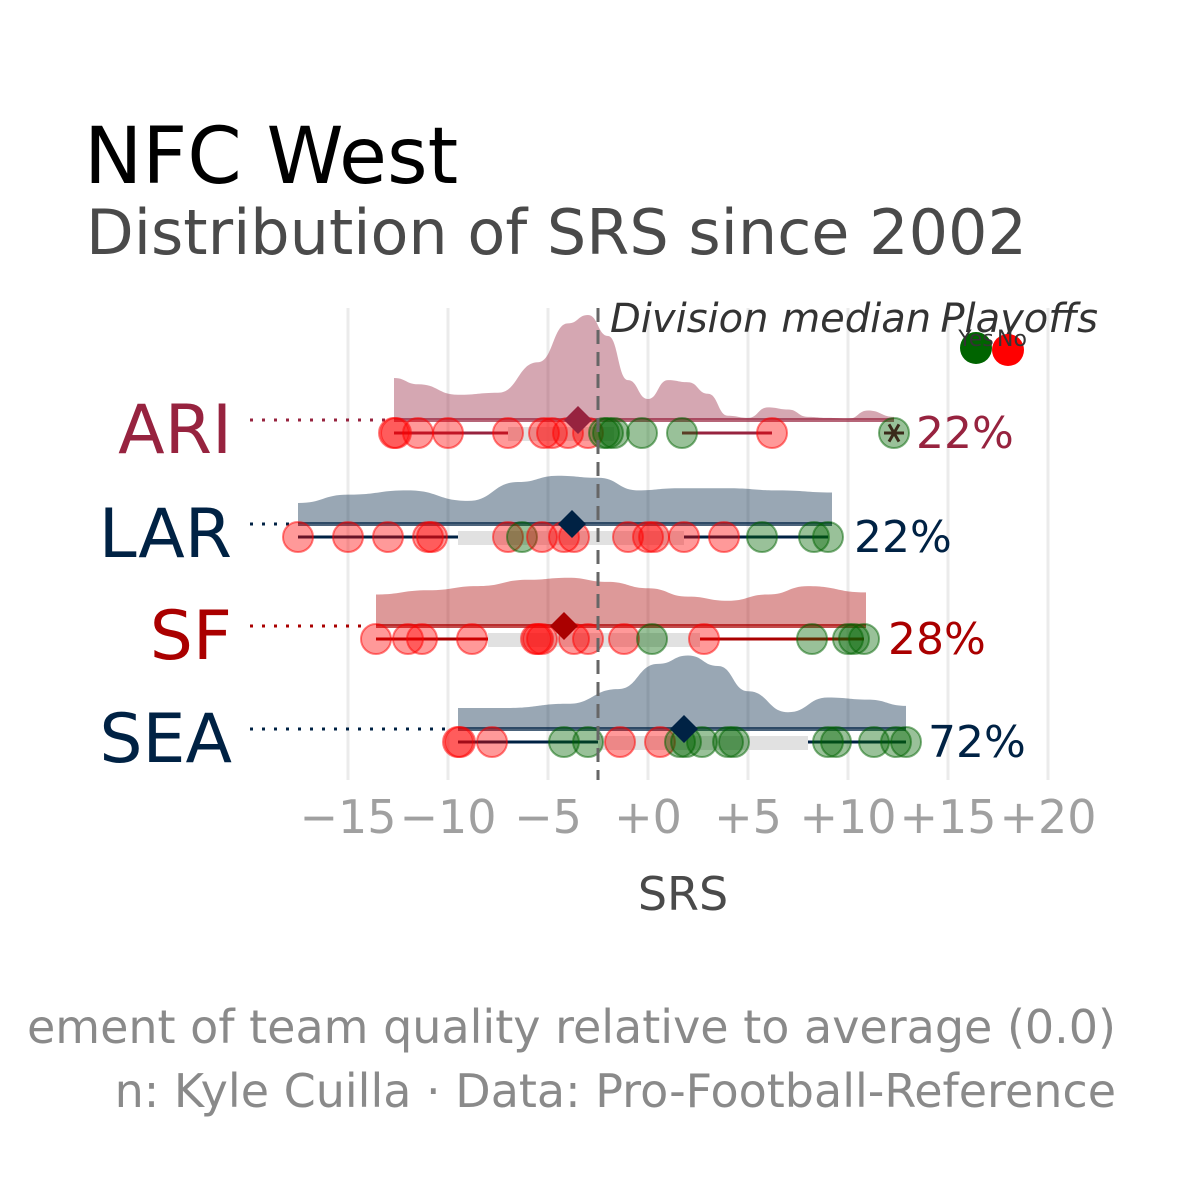  What do you see at coordinates (175, 430) in the screenshot?
I see `team-label: ARI` at bounding box center [175, 430].